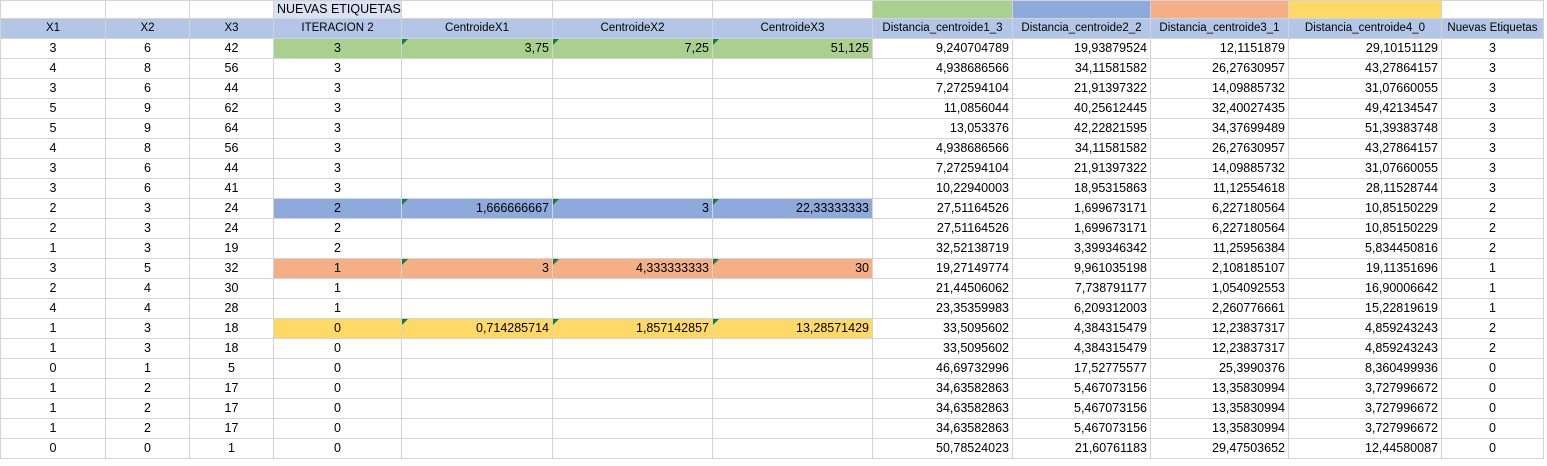  What do you see at coordinates (942, 428) in the screenshot?
I see `data-cell: 34,63582863` at bounding box center [942, 428].